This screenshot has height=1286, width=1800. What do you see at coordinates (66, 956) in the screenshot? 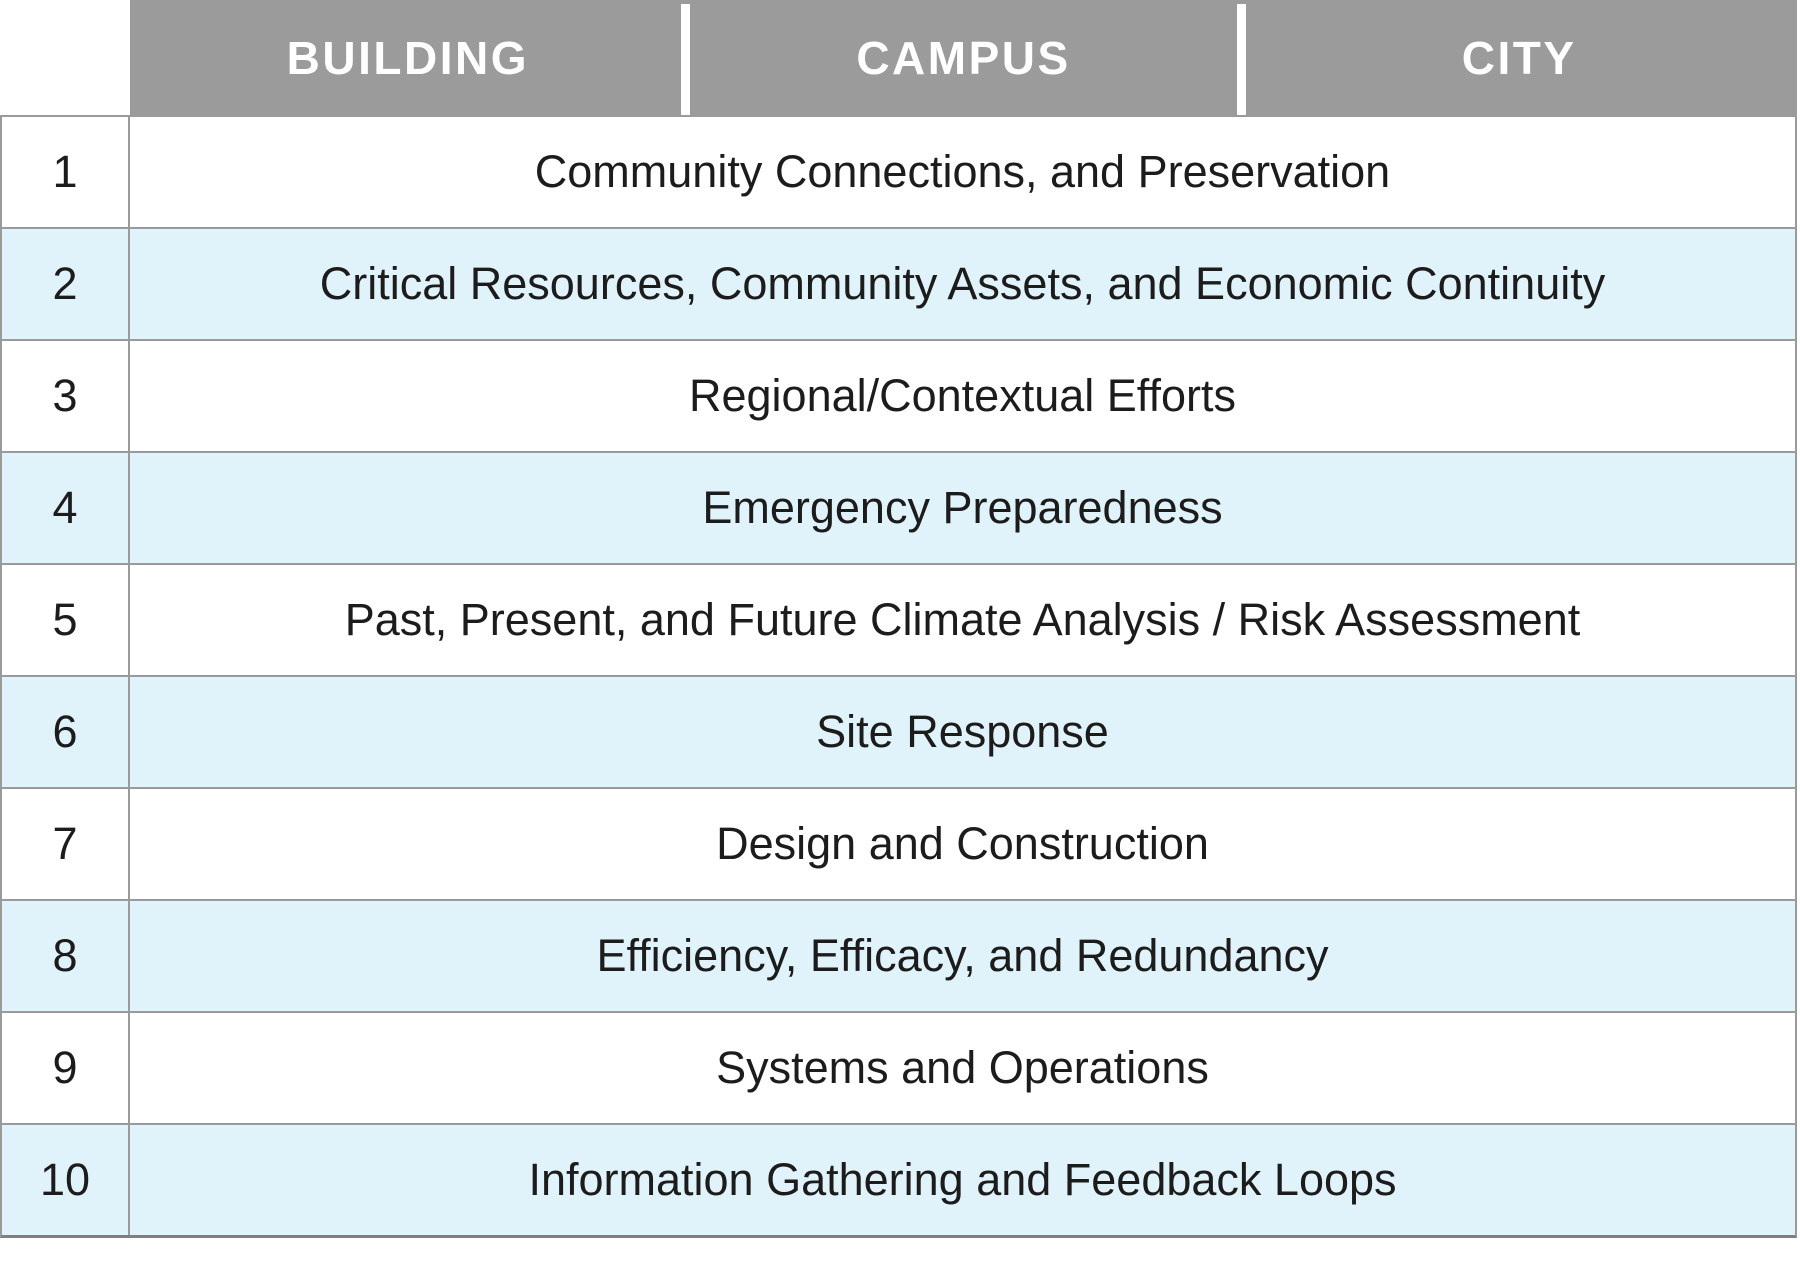
I see `row-number: 8` at bounding box center [66, 956].